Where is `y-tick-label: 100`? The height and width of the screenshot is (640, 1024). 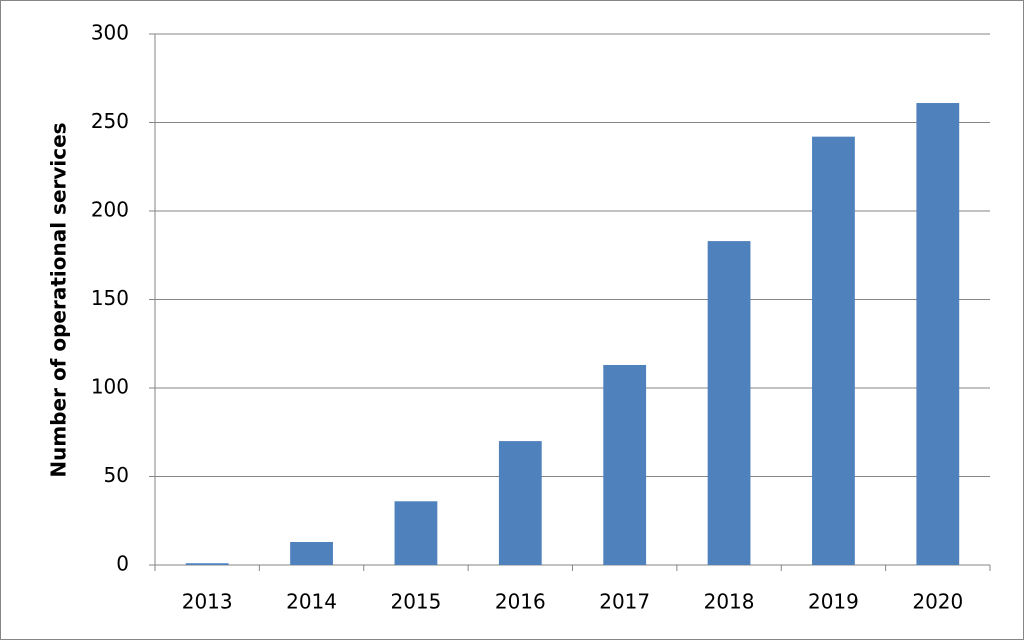 y-tick-label: 100 is located at coordinates (110, 387).